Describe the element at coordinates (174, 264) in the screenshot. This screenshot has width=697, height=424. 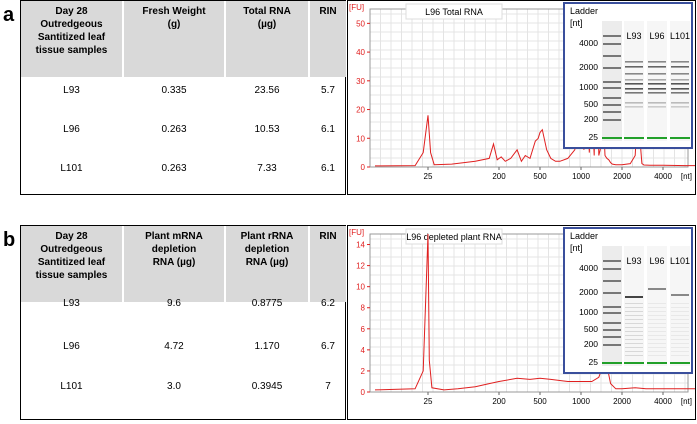
I see `column-header: Plant mRNA depletion RNA (µg)` at that location.